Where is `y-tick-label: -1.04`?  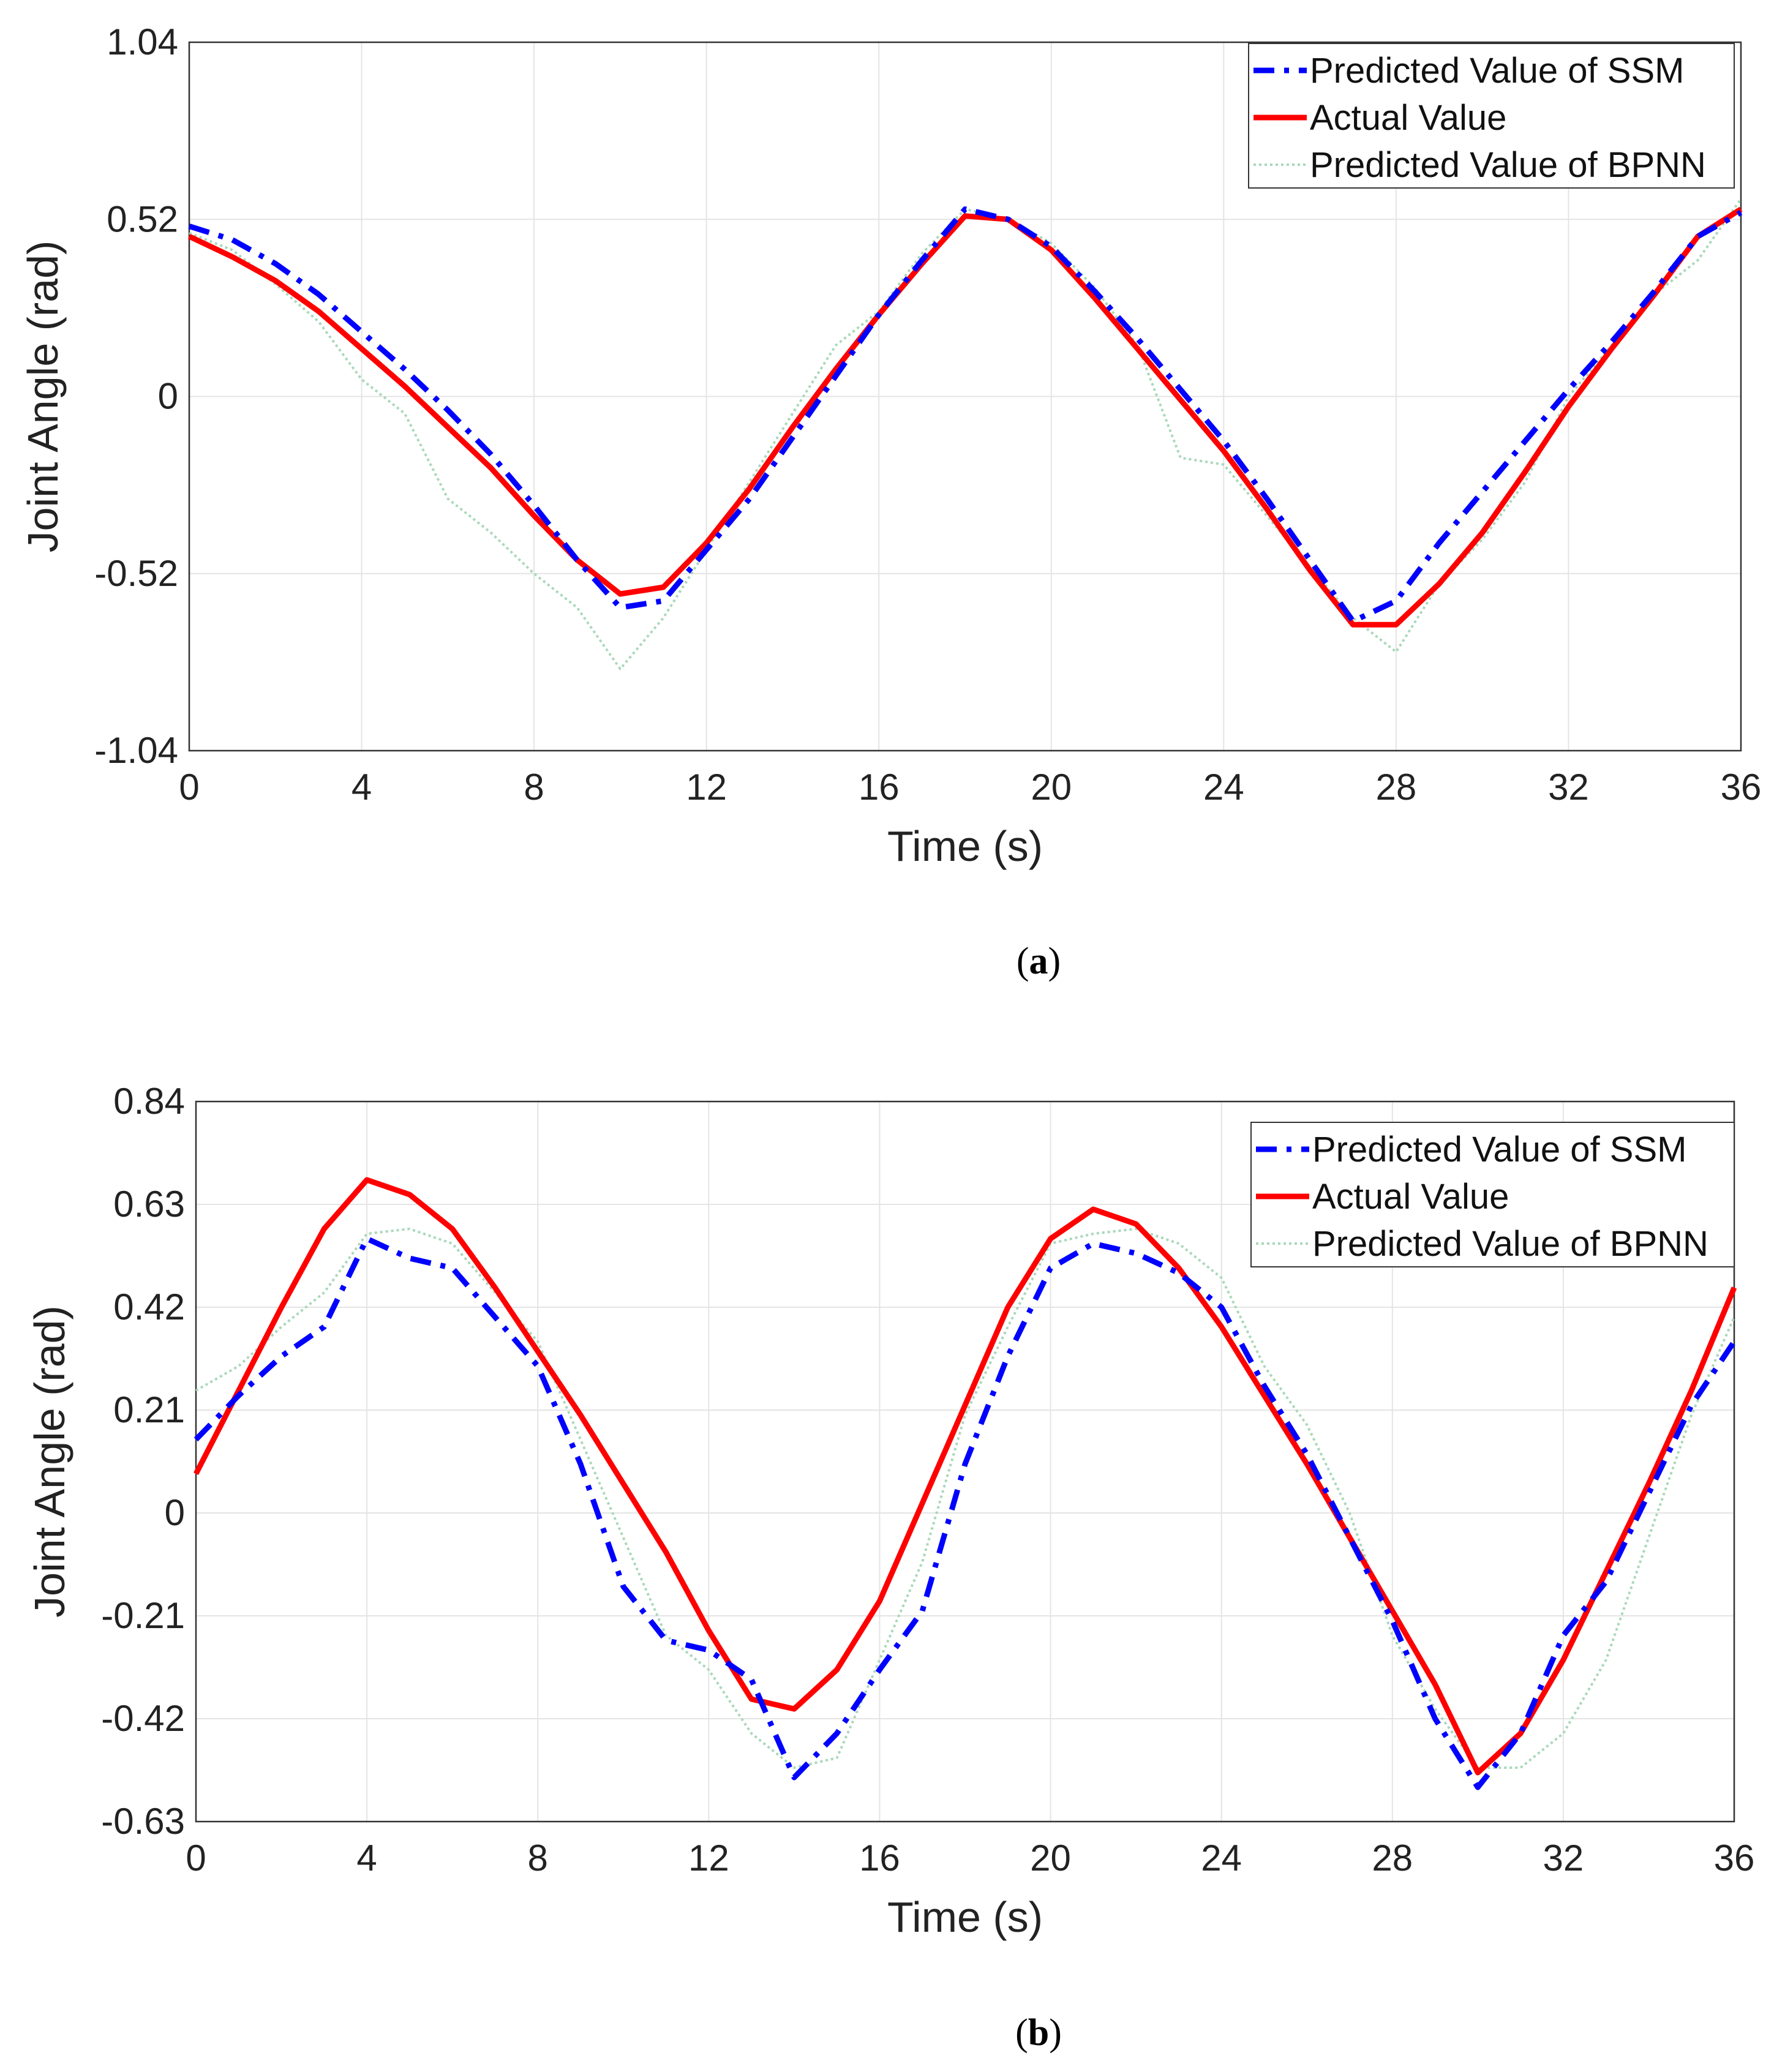 y-tick-label: -1.04 is located at coordinates (136, 750).